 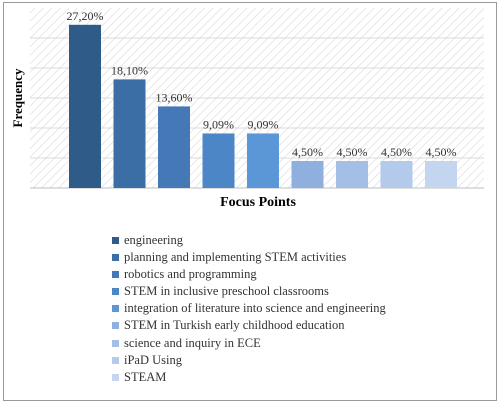 What do you see at coordinates (129, 70) in the screenshot?
I see `data-label-2: 18,10%` at bounding box center [129, 70].